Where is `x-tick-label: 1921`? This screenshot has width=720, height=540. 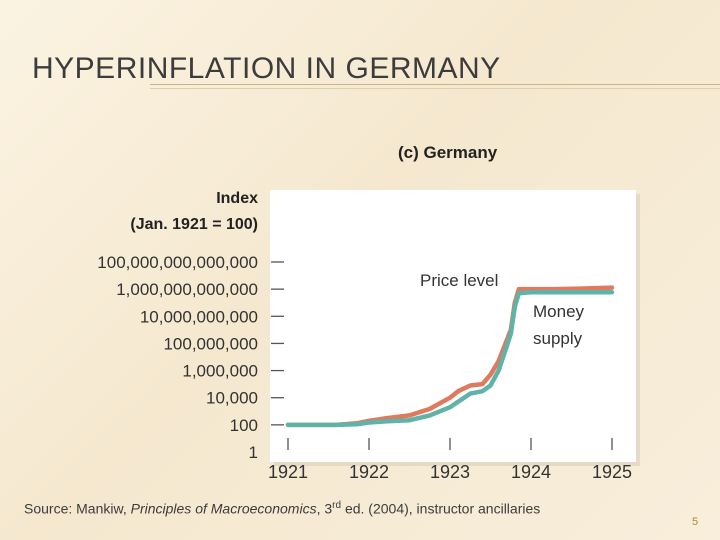
x-tick-label: 1921 is located at coordinates (288, 472).